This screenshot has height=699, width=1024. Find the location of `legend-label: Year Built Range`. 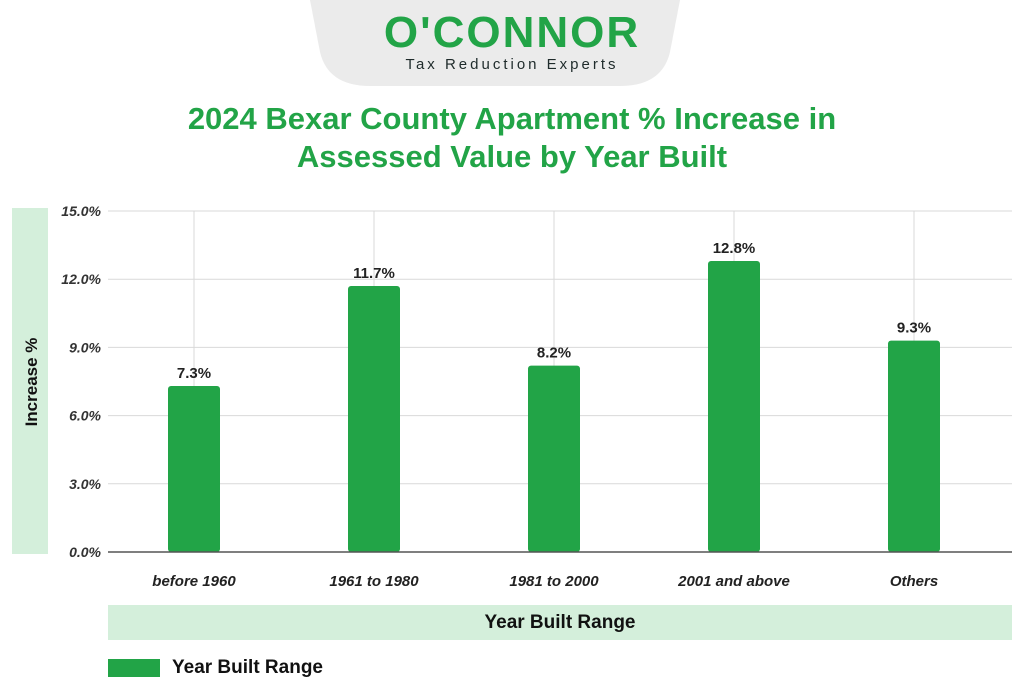

legend-label: Year Built Range is located at coordinates (247, 667).